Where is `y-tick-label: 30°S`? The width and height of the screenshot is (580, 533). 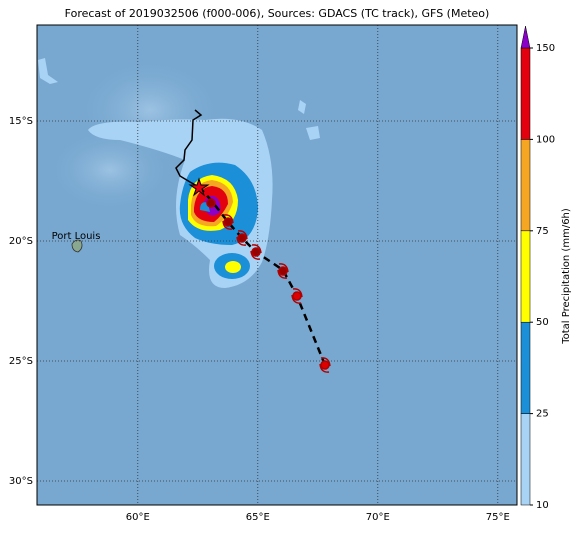
y-tick-label: 30°S is located at coordinates (21, 481).